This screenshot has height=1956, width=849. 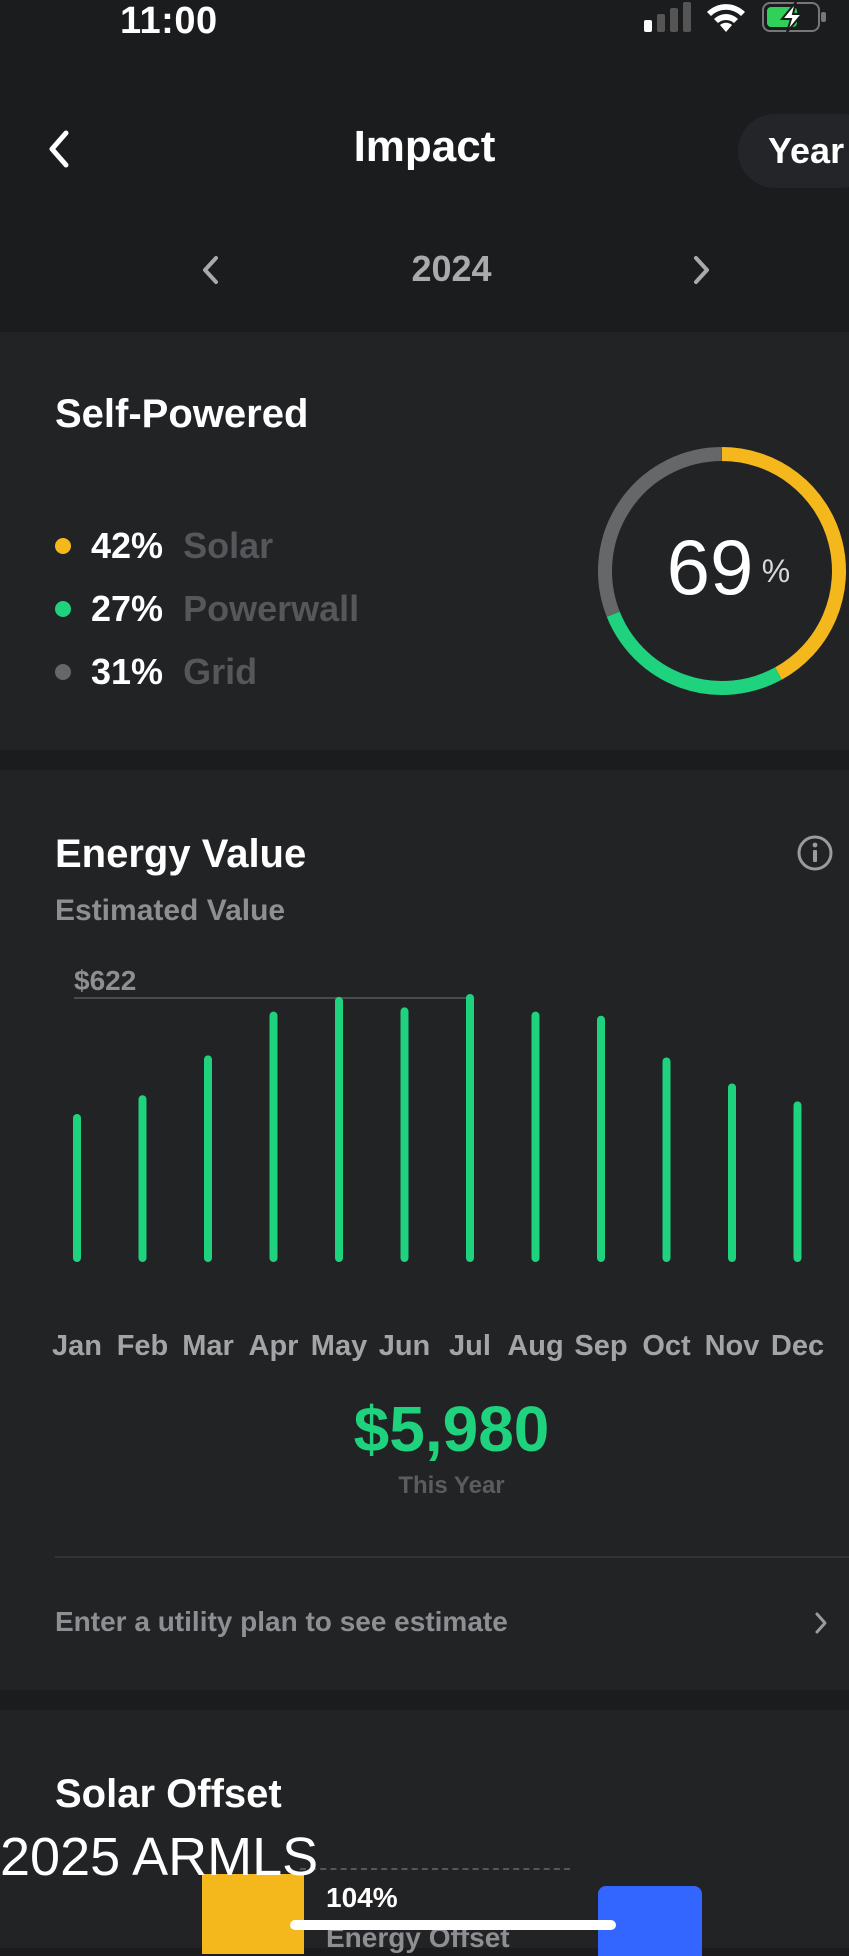 I want to click on donut-segment-grid, so click(x=660, y=532).